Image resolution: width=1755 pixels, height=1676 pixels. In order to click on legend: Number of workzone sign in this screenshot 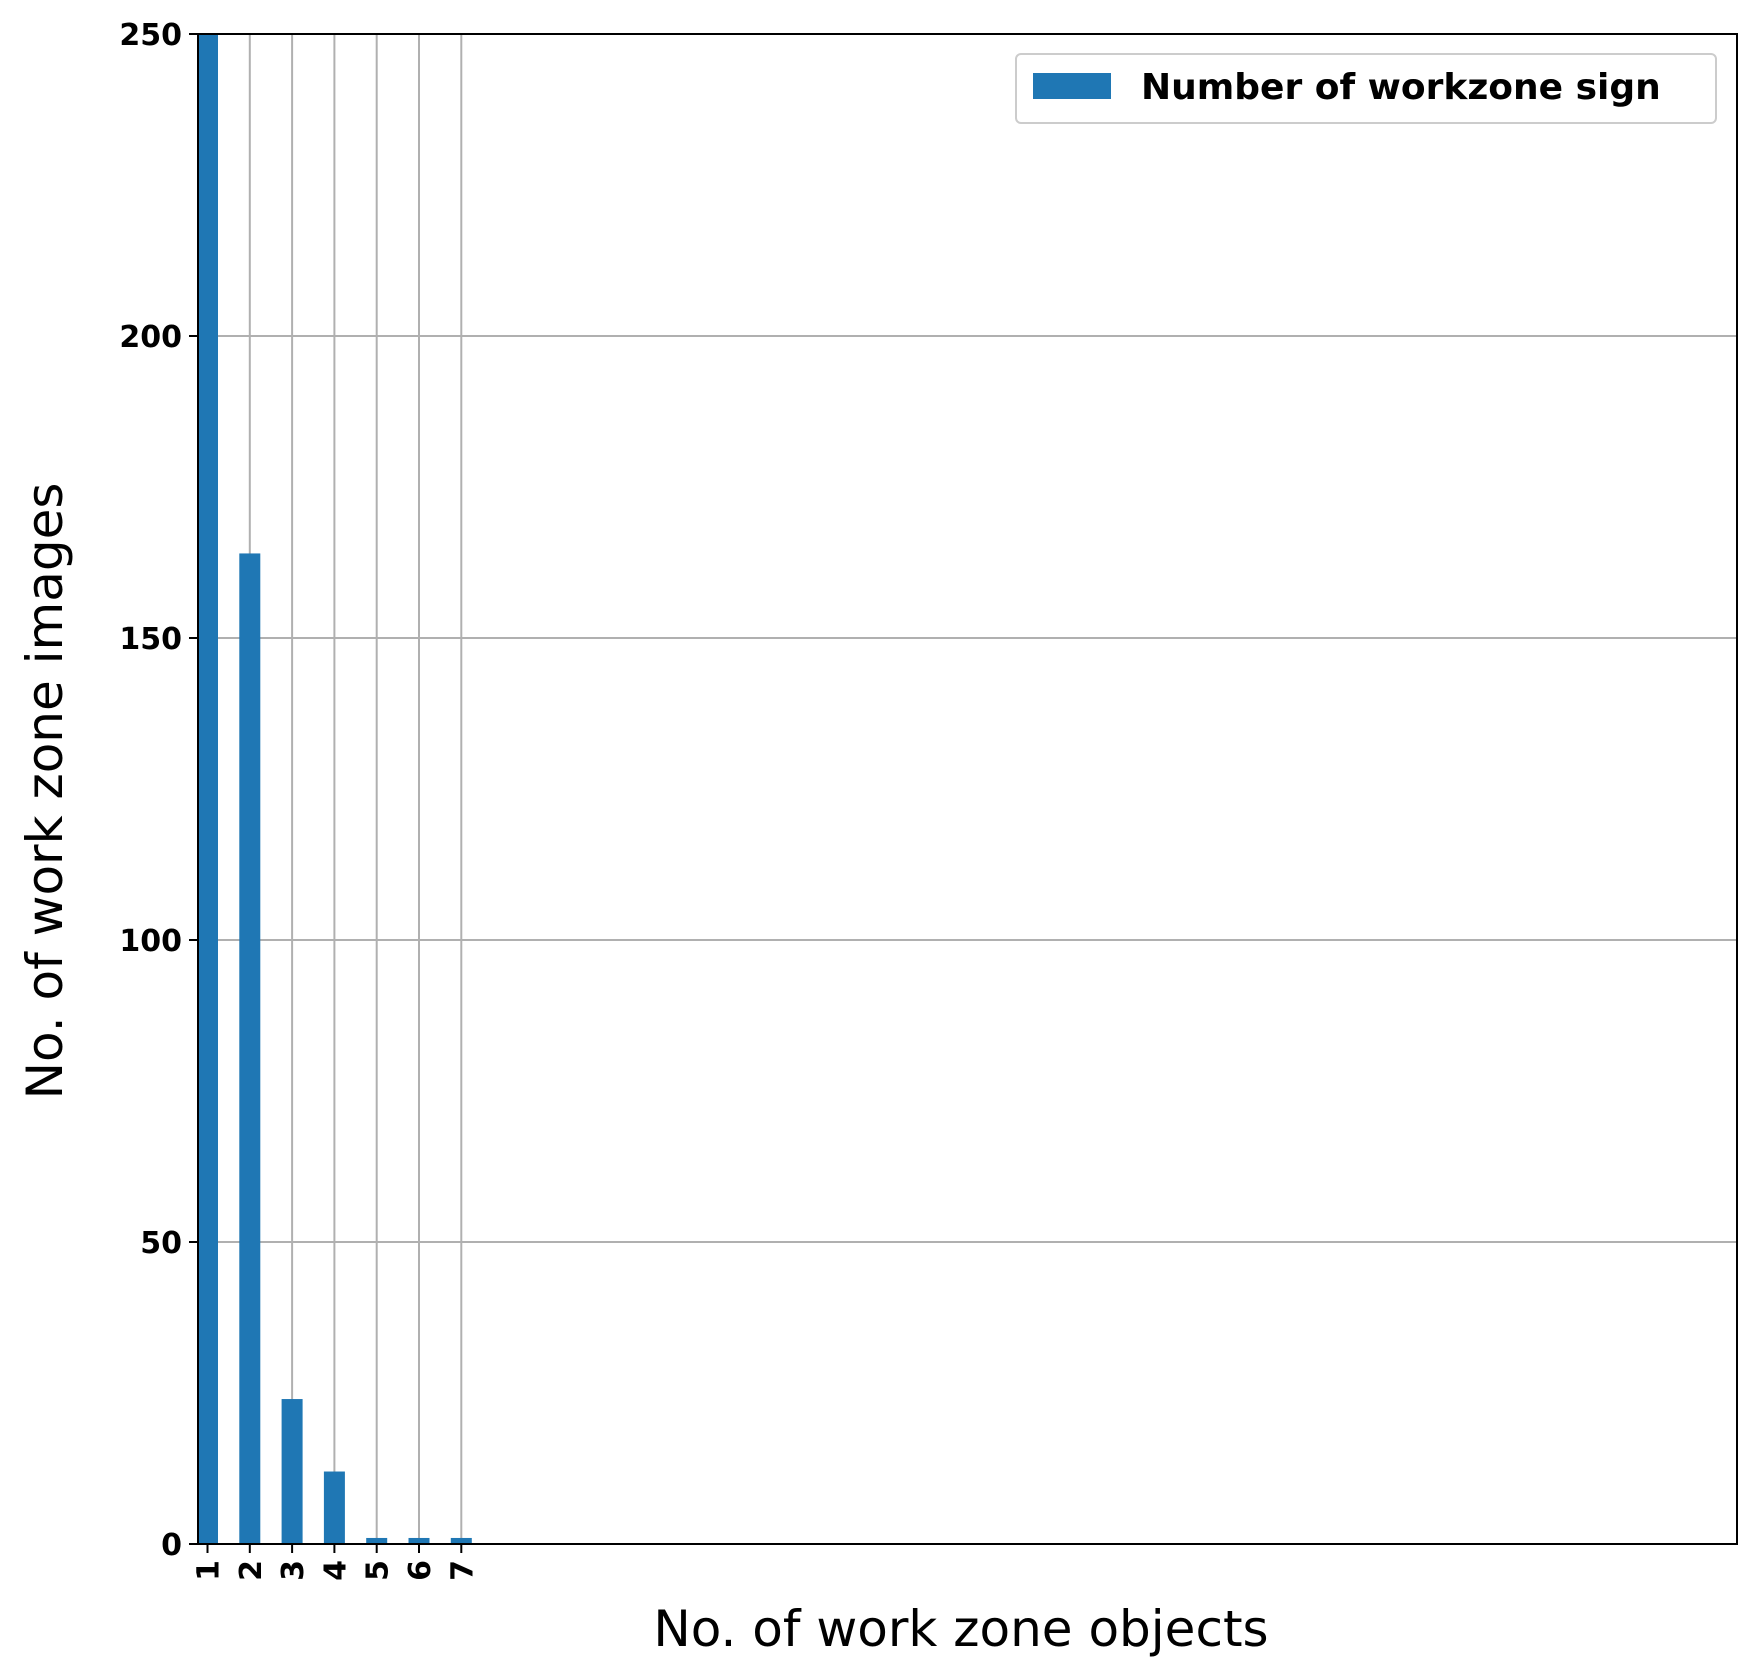, I will do `click(1366, 88)`.